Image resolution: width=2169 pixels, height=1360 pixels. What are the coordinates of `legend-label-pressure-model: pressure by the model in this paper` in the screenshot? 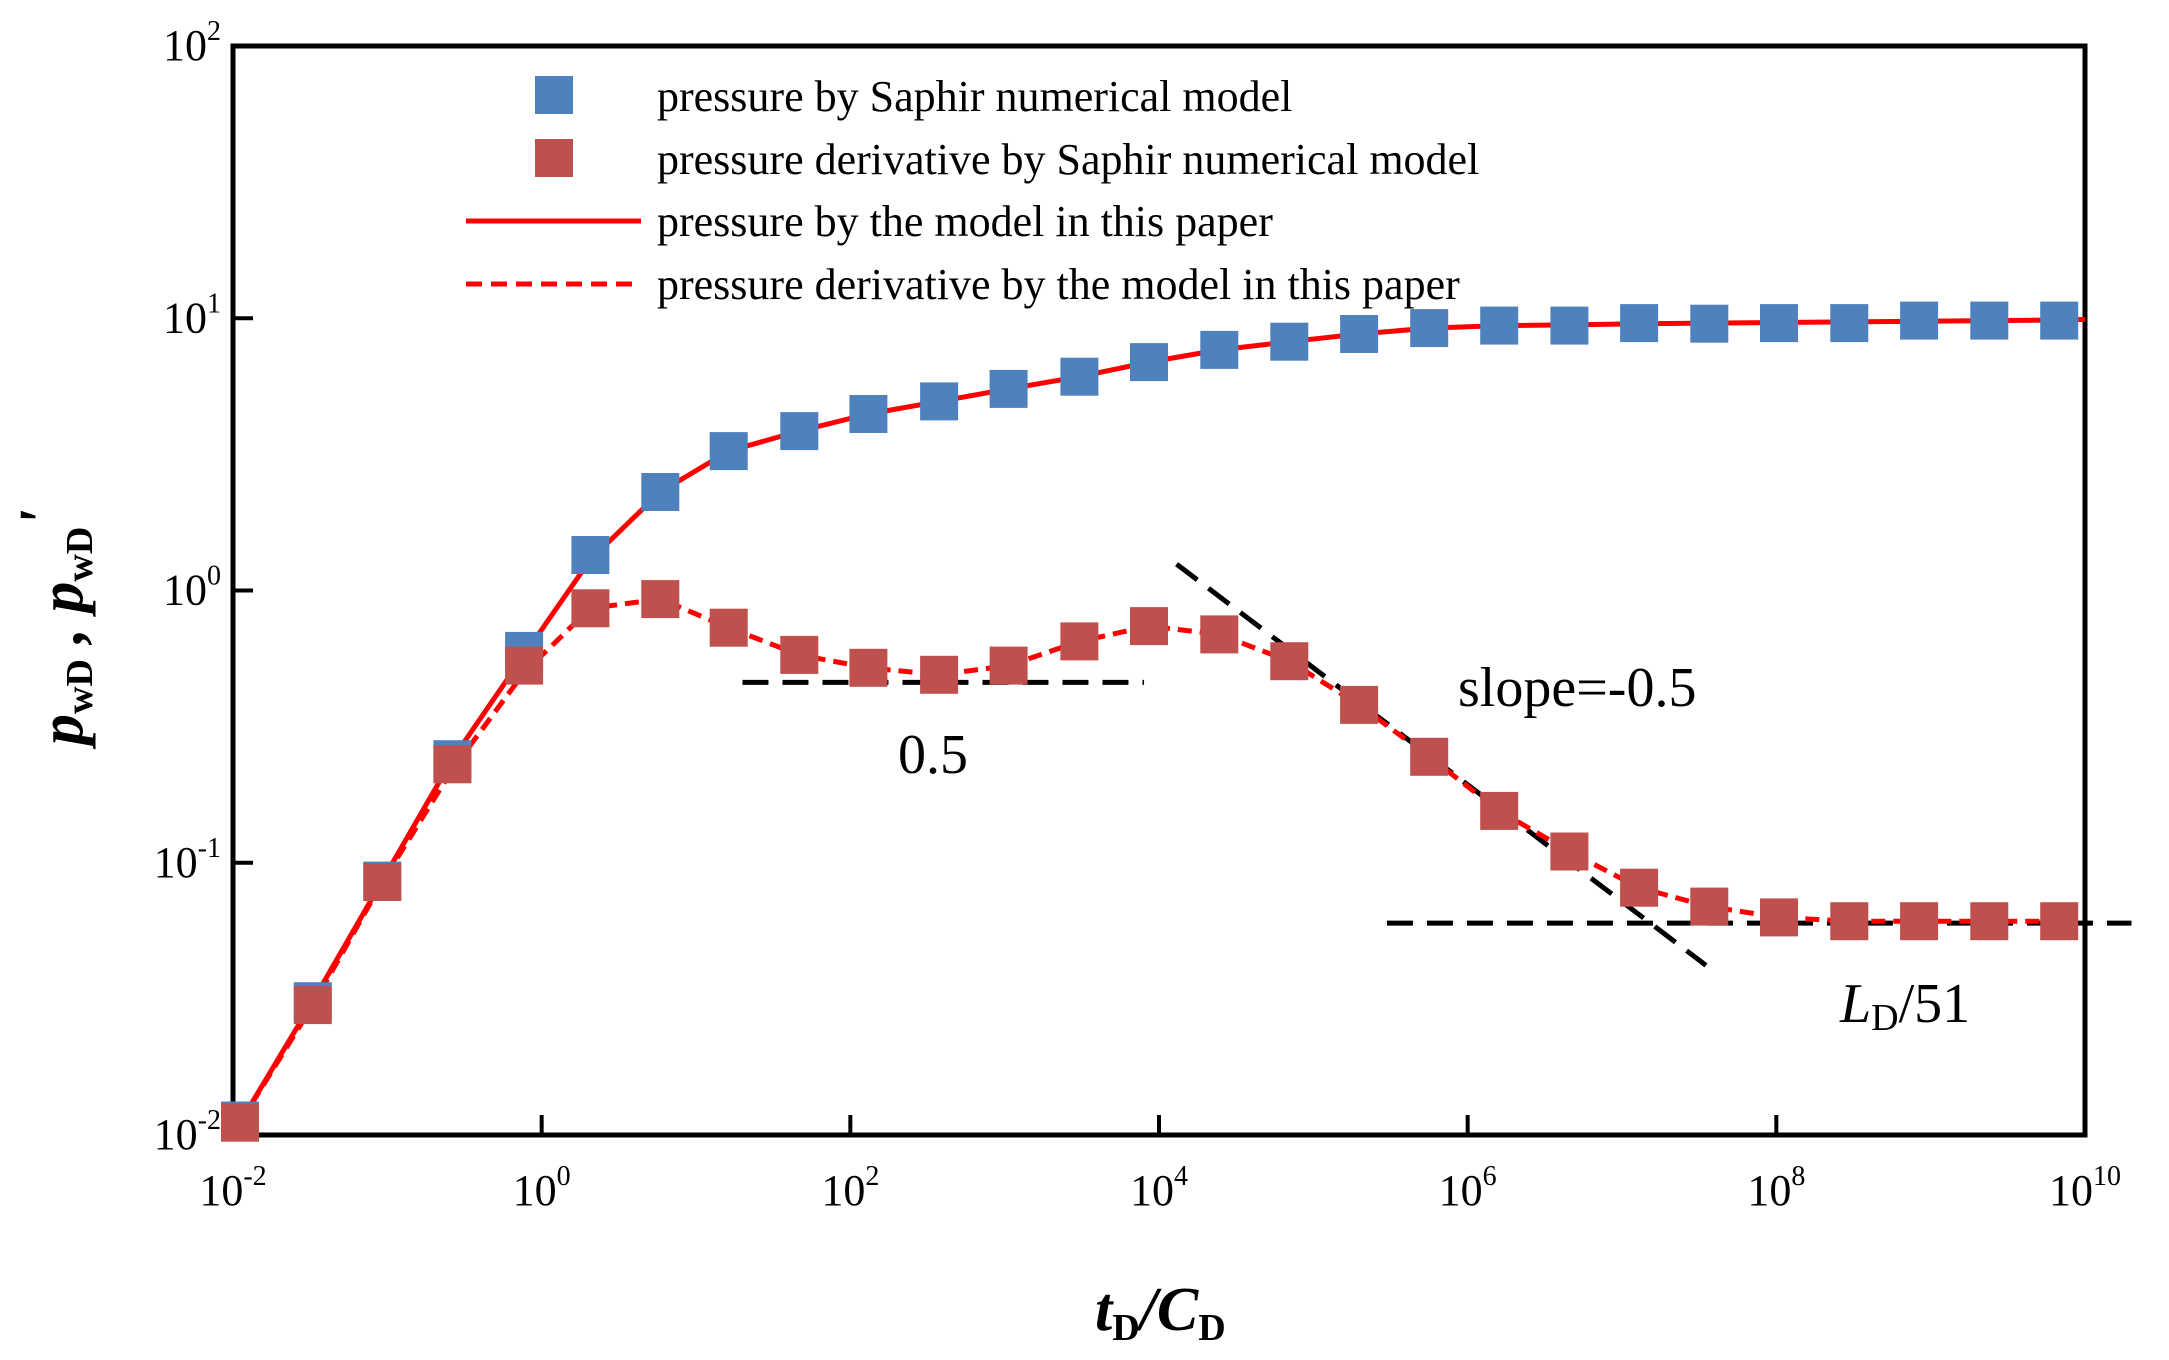 It's located at (965, 221).